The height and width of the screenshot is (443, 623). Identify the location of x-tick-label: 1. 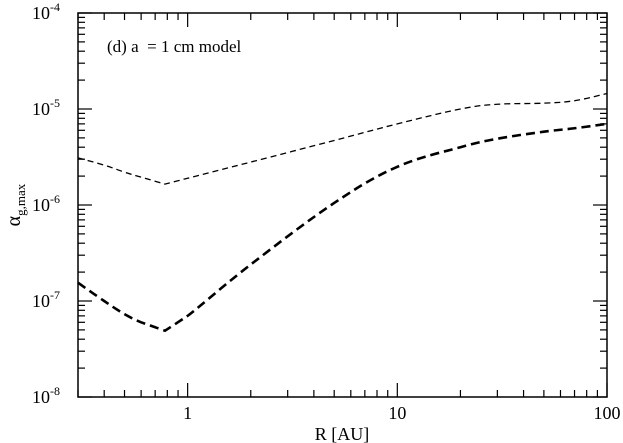
(187, 413).